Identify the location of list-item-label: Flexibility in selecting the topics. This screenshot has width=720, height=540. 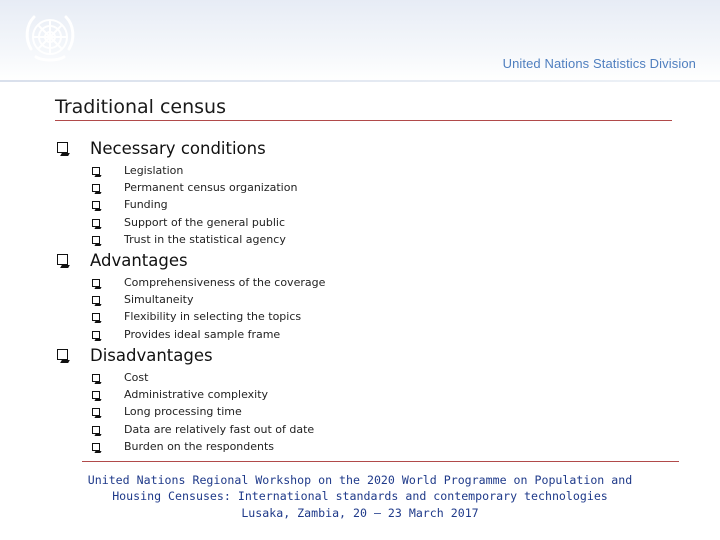
(213, 317).